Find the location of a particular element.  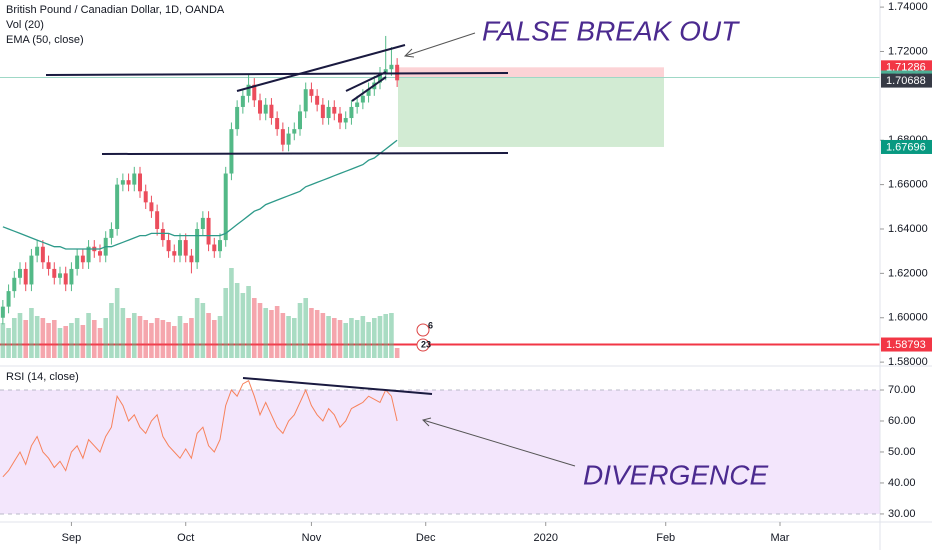

rsi-line is located at coordinates (200, 428).